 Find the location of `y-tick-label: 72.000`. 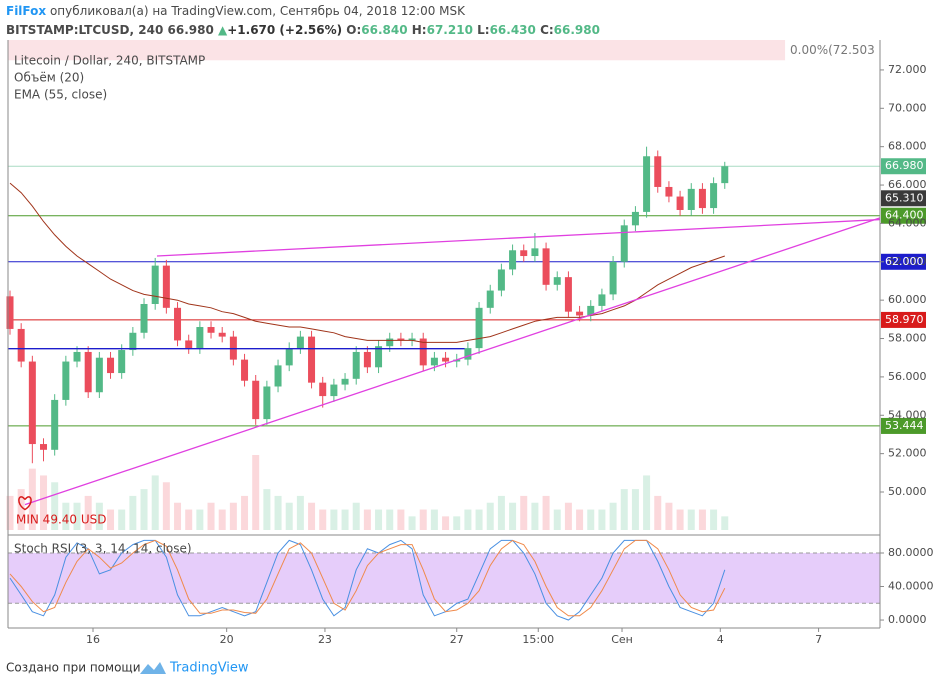

y-tick-label: 72.000 is located at coordinates (907, 69).